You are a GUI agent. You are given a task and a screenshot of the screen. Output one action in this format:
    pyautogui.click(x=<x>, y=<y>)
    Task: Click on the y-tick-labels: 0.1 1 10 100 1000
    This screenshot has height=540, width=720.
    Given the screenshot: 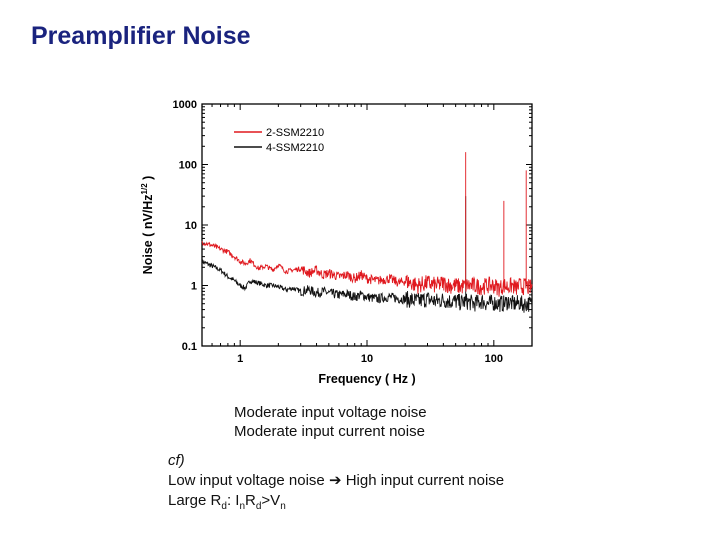 What is the action you would take?
    pyautogui.click(x=185, y=226)
    